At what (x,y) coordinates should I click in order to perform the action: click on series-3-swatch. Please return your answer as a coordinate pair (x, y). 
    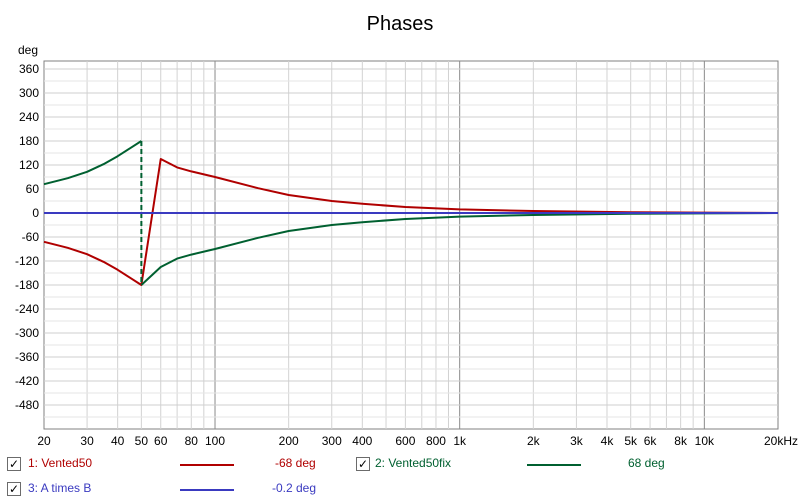
    Looking at the image, I should click on (207, 490).